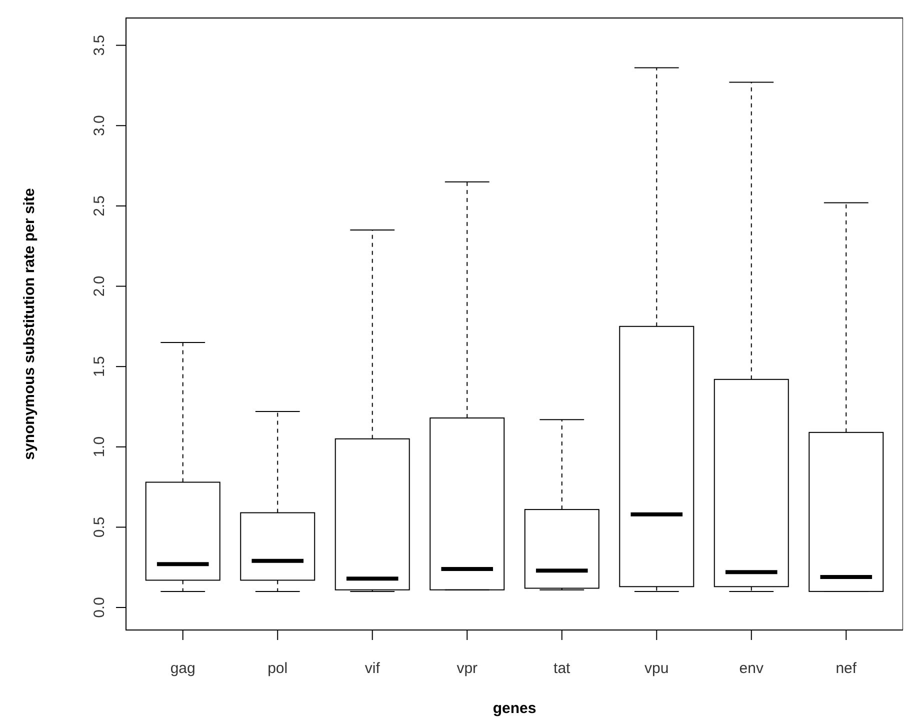 This screenshot has height=717, width=911. Describe the element at coordinates (29, 324) in the screenshot. I see `y-axis-title: synonymous substitution rate per site` at that location.